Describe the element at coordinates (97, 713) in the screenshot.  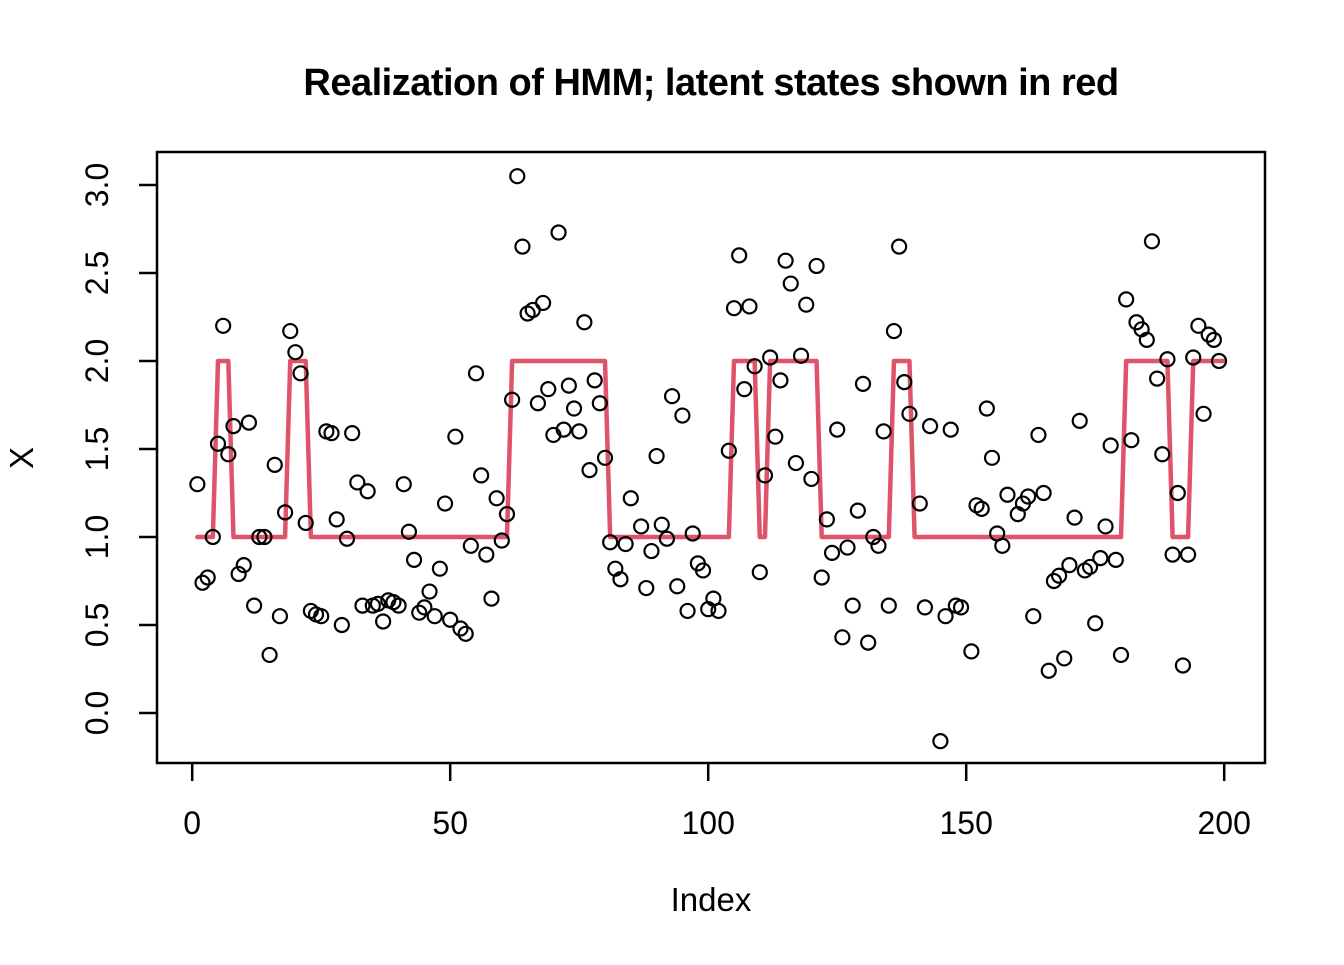
I see `y-tick-label: 0.0` at that location.